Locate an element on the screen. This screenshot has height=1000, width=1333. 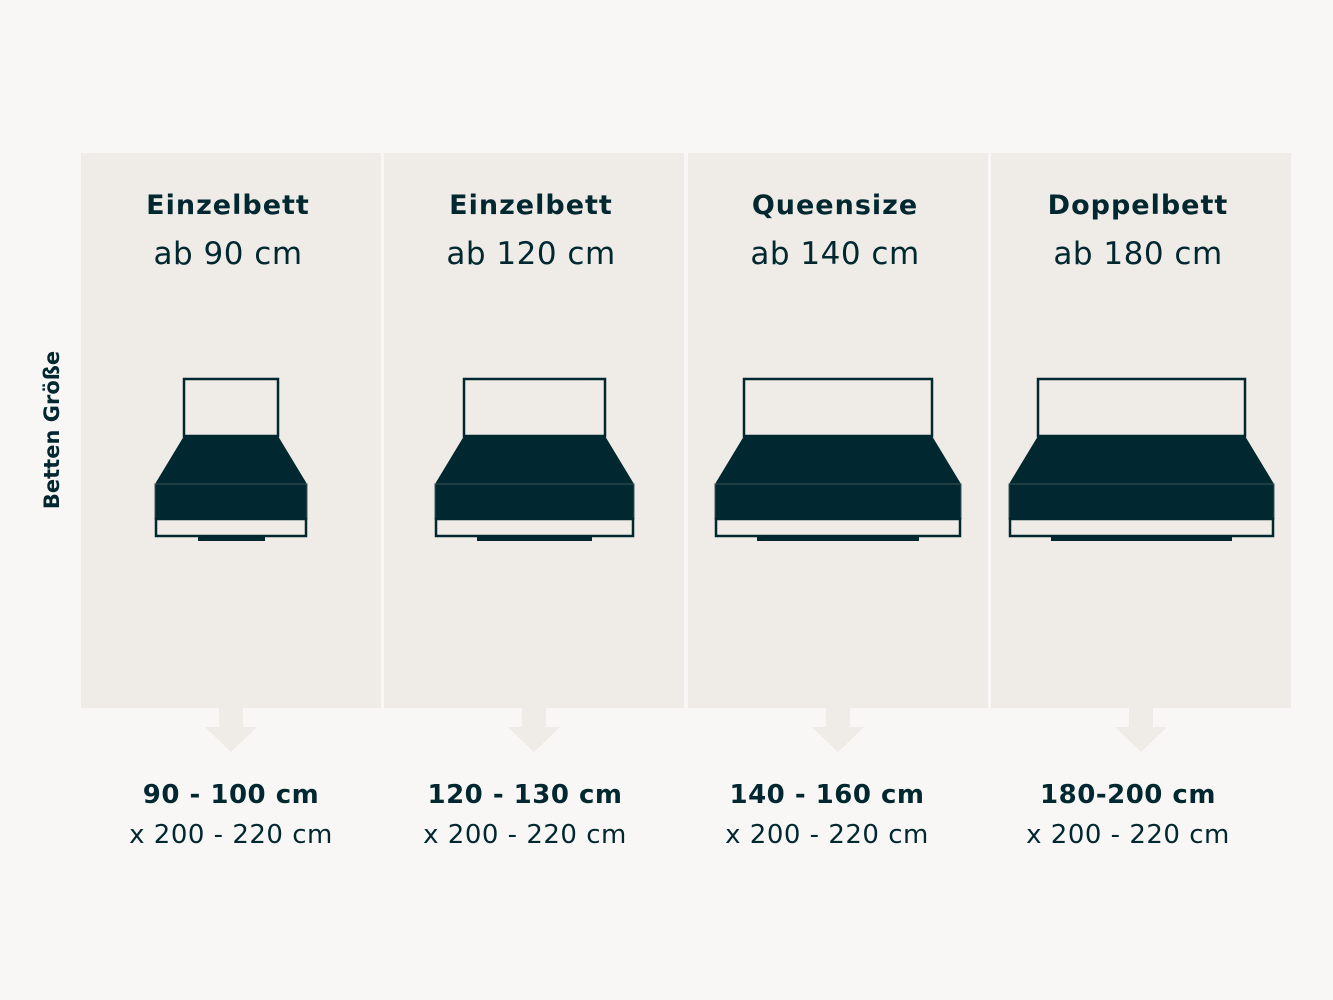
bed-size: ab 180 cm is located at coordinates (1138, 254).